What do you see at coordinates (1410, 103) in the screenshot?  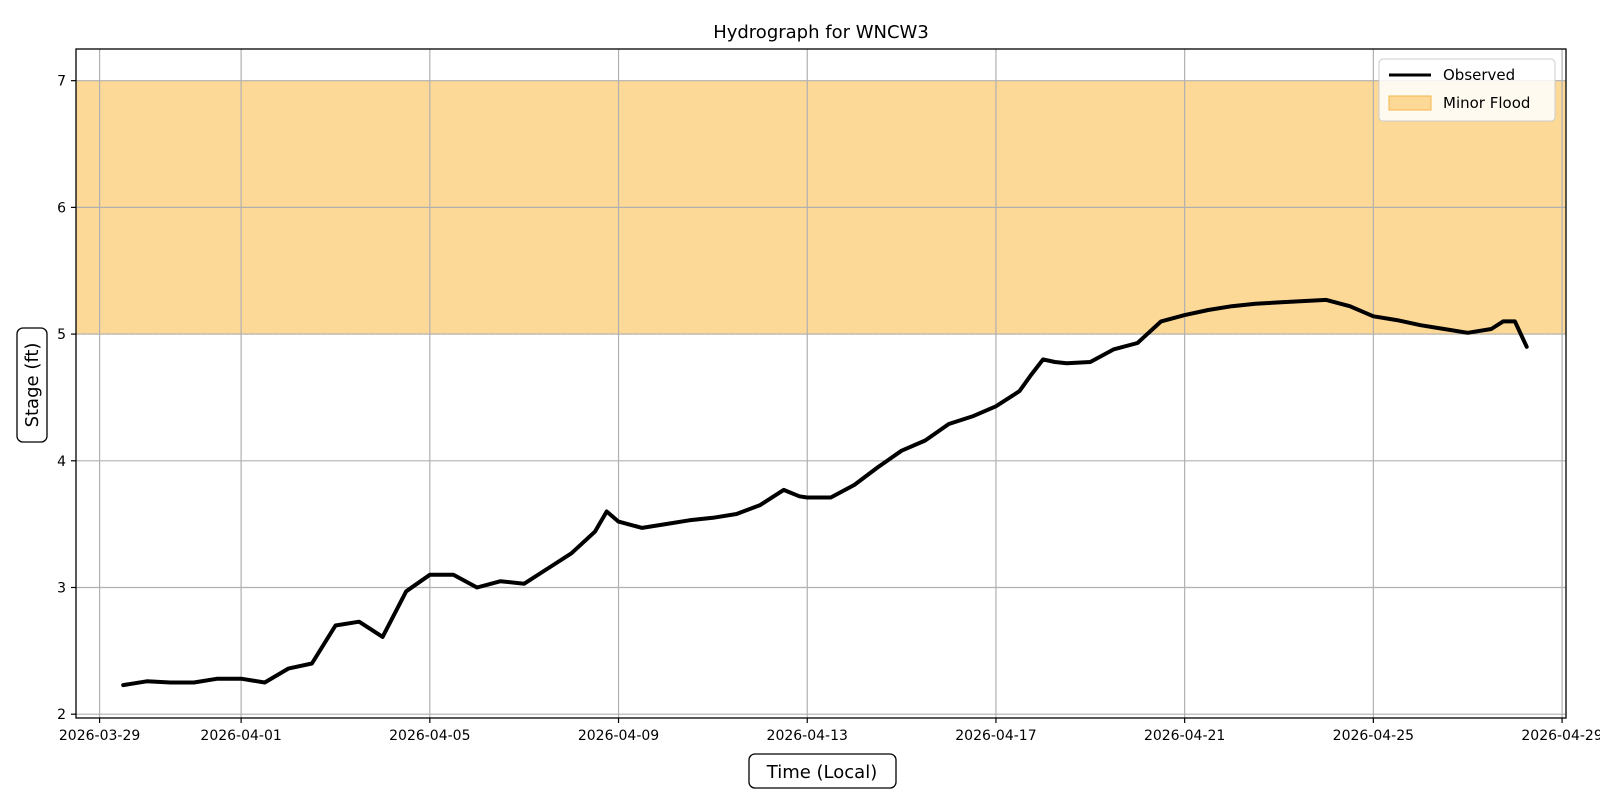 I see `legend-minor-flood-swatch` at bounding box center [1410, 103].